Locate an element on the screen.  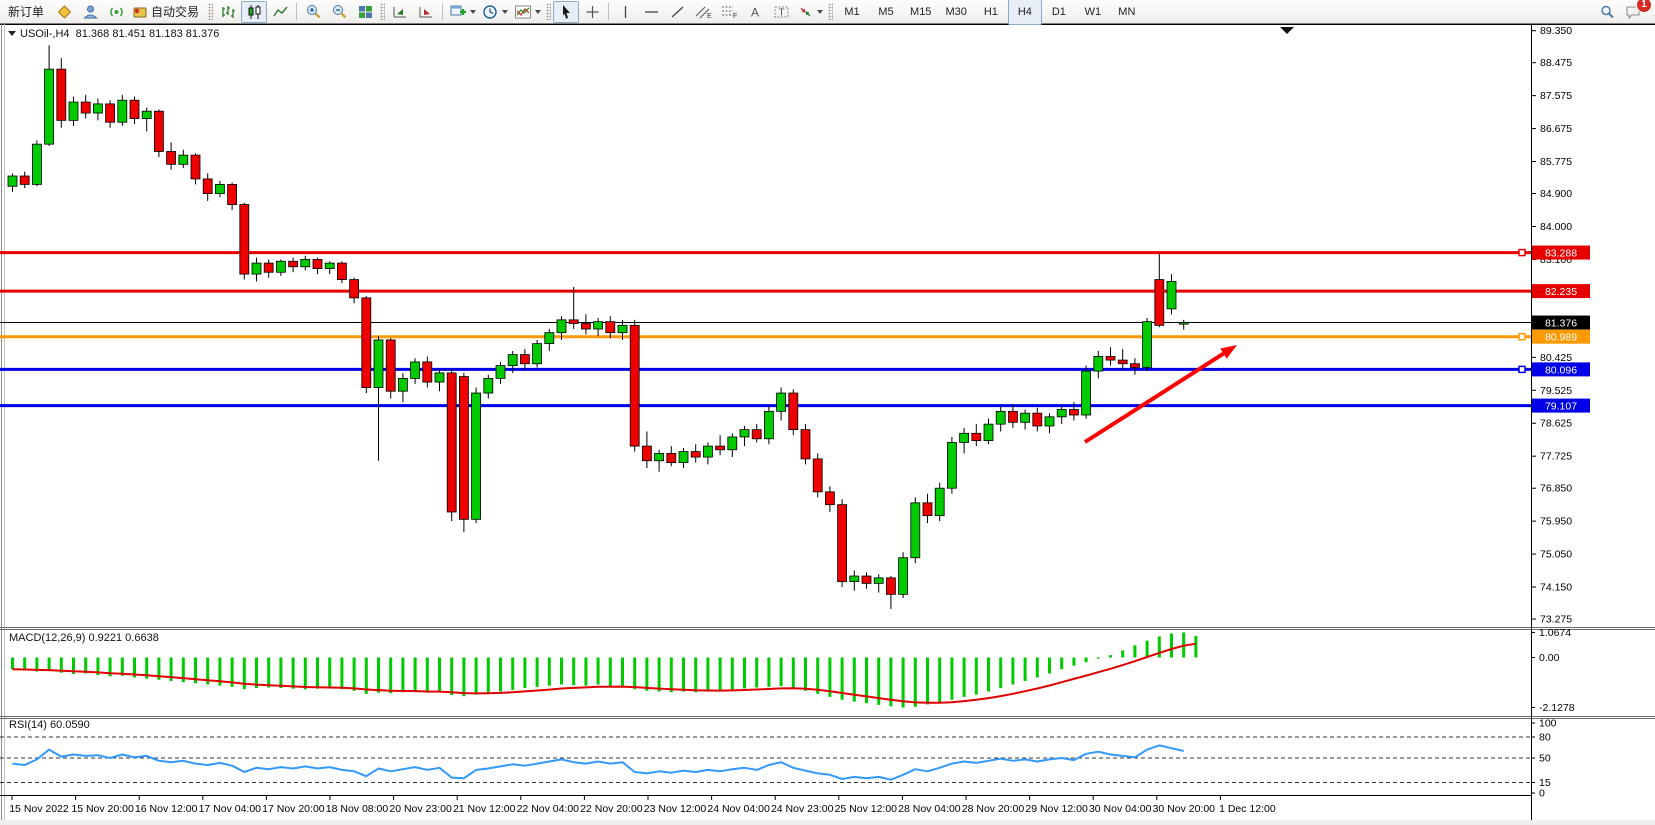
timeframe-mn: MN is located at coordinates (1127, 11).